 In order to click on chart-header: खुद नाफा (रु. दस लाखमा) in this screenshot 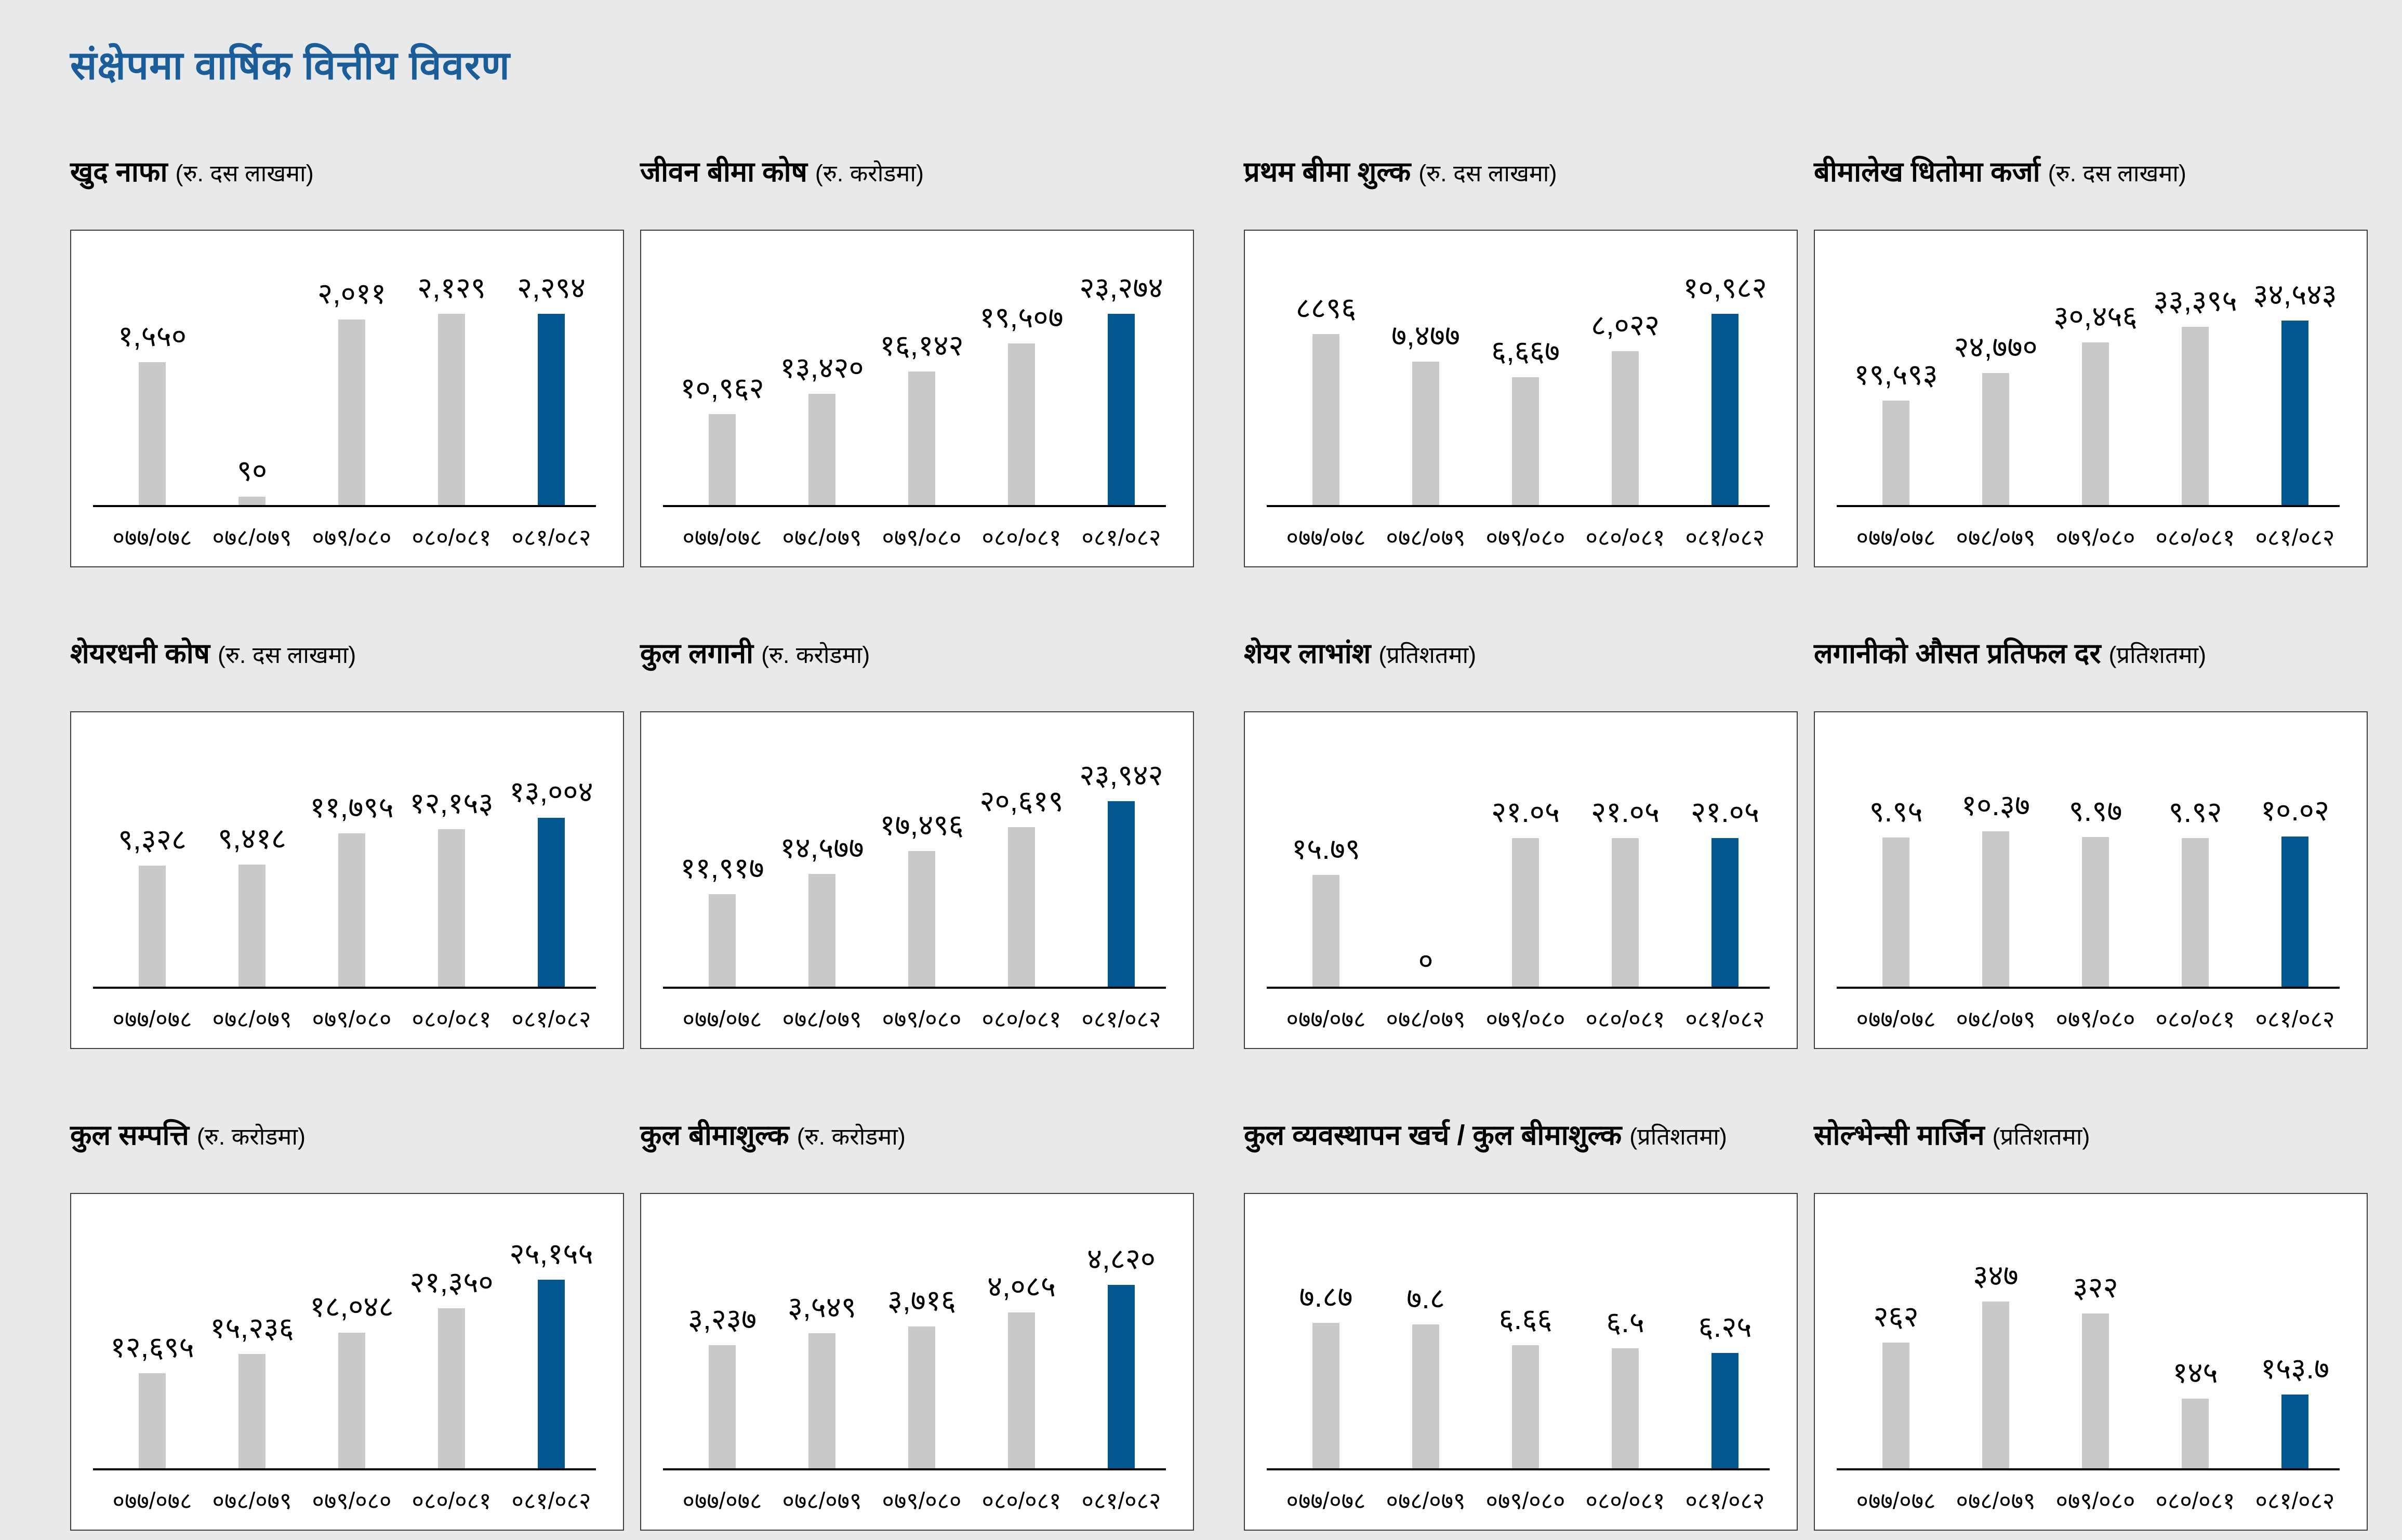, I will do `click(347, 169)`.